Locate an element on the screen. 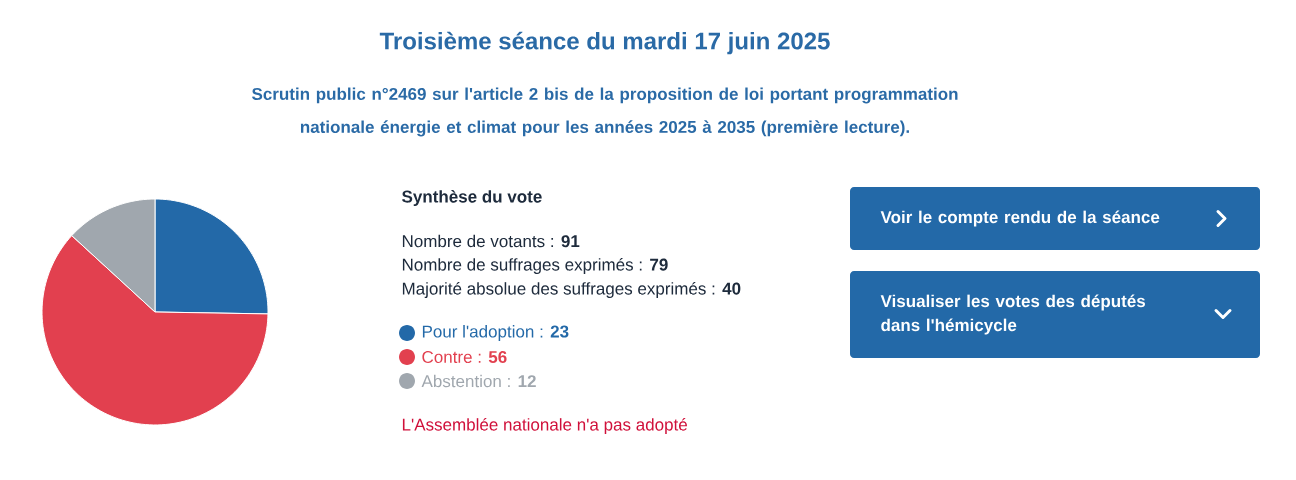 The width and height of the screenshot is (1296, 480). legend-label: Contre is located at coordinates (447, 357).